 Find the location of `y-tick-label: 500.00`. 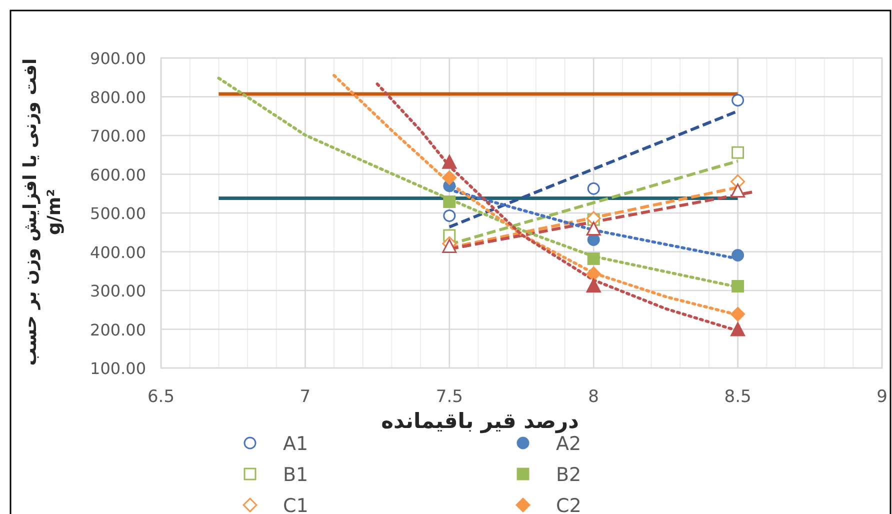

y-tick-label: 500.00 is located at coordinates (118, 213).